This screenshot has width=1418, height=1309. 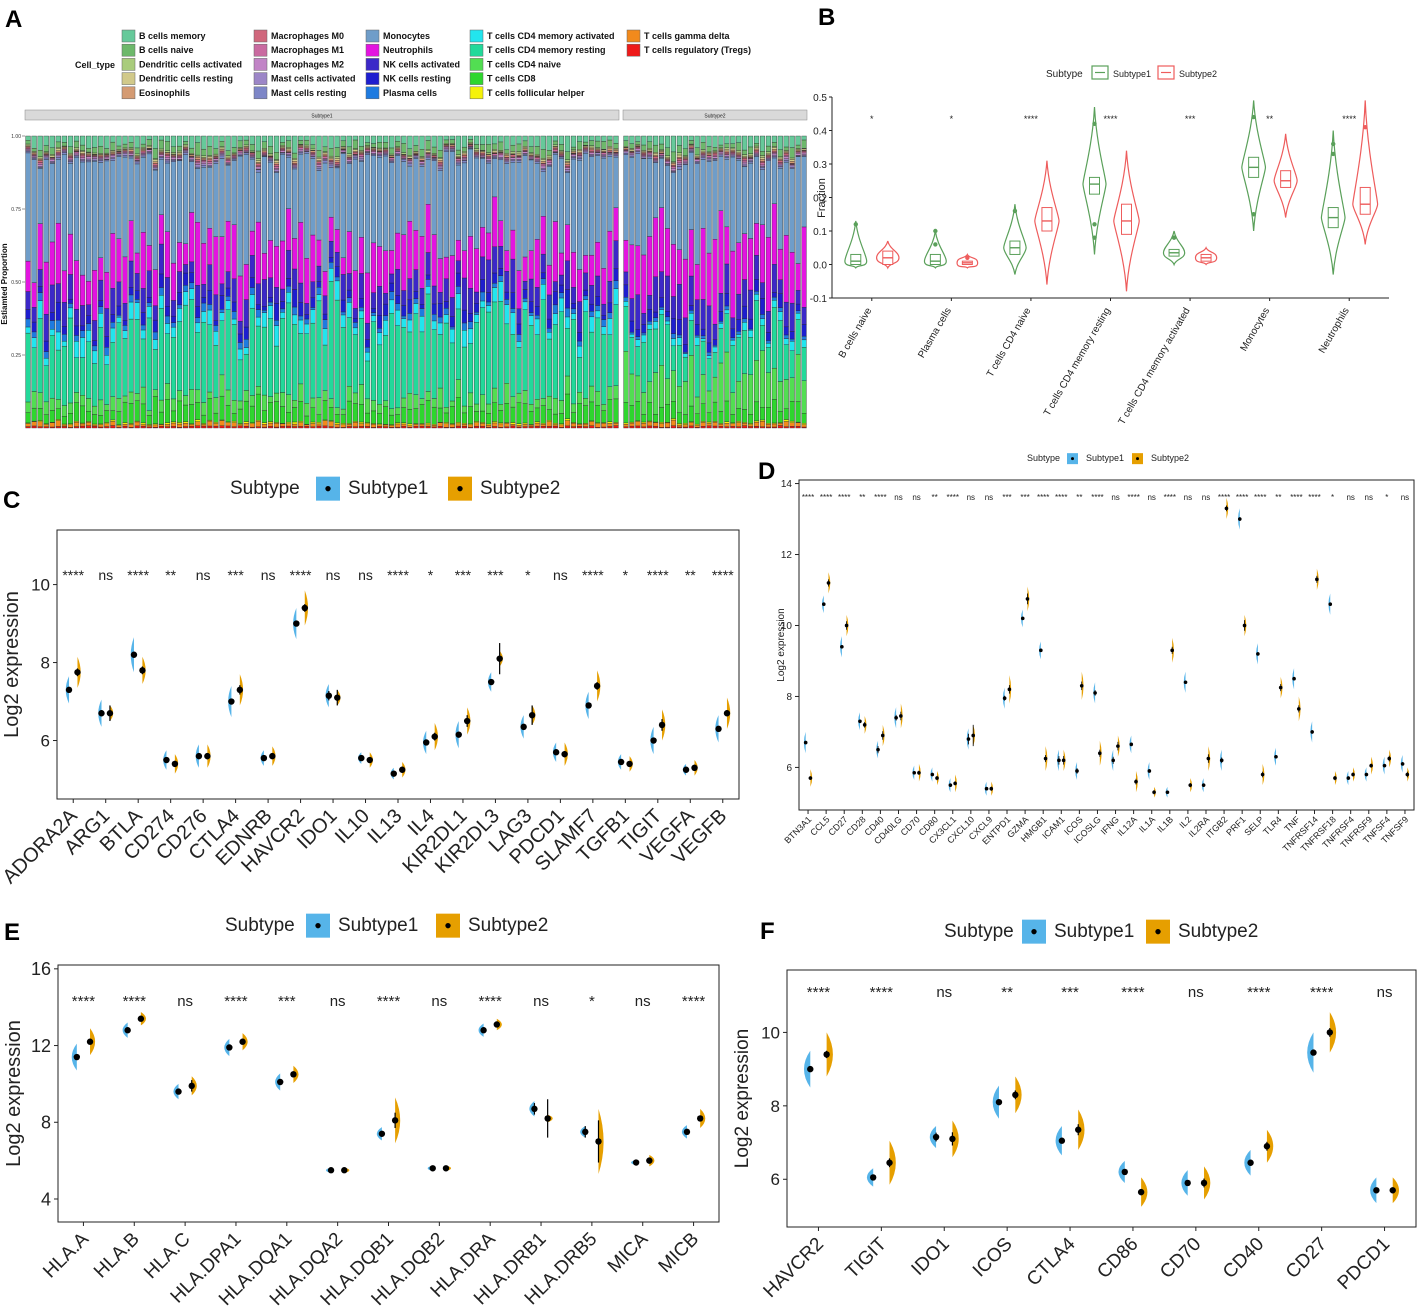 What do you see at coordinates (1254, 166) in the screenshot?
I see `violin-subtype1-monocytes` at bounding box center [1254, 166].